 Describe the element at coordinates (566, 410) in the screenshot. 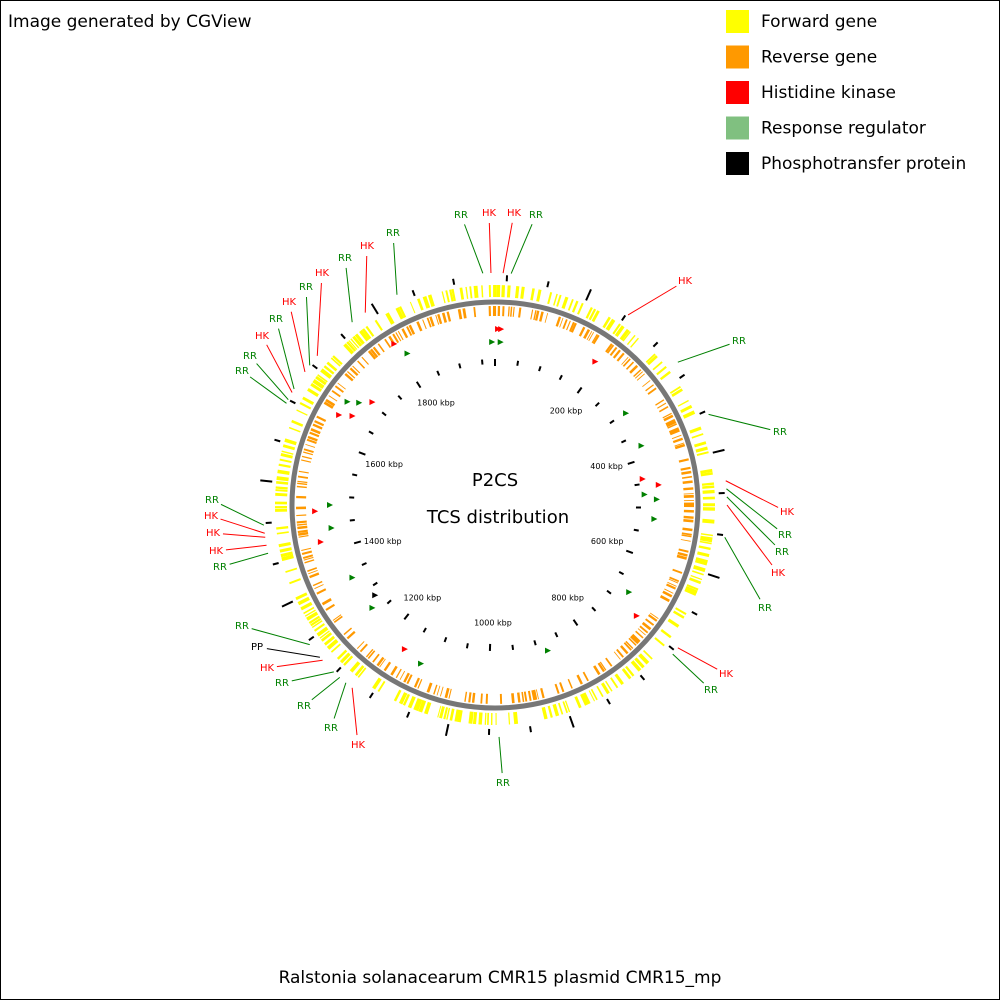

I see `scale-label: 200 kbp` at that location.